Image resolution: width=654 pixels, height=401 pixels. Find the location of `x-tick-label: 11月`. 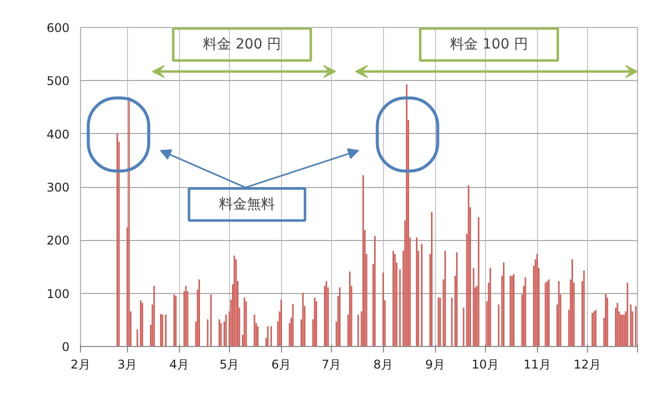

x-tick-label: 11月 is located at coordinates (537, 365).